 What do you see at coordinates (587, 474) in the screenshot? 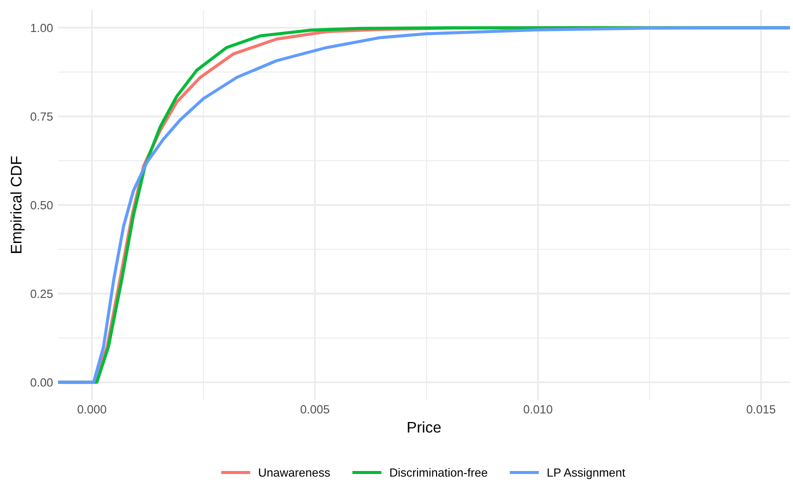
I see `legend-label: LP Assignment` at bounding box center [587, 474].